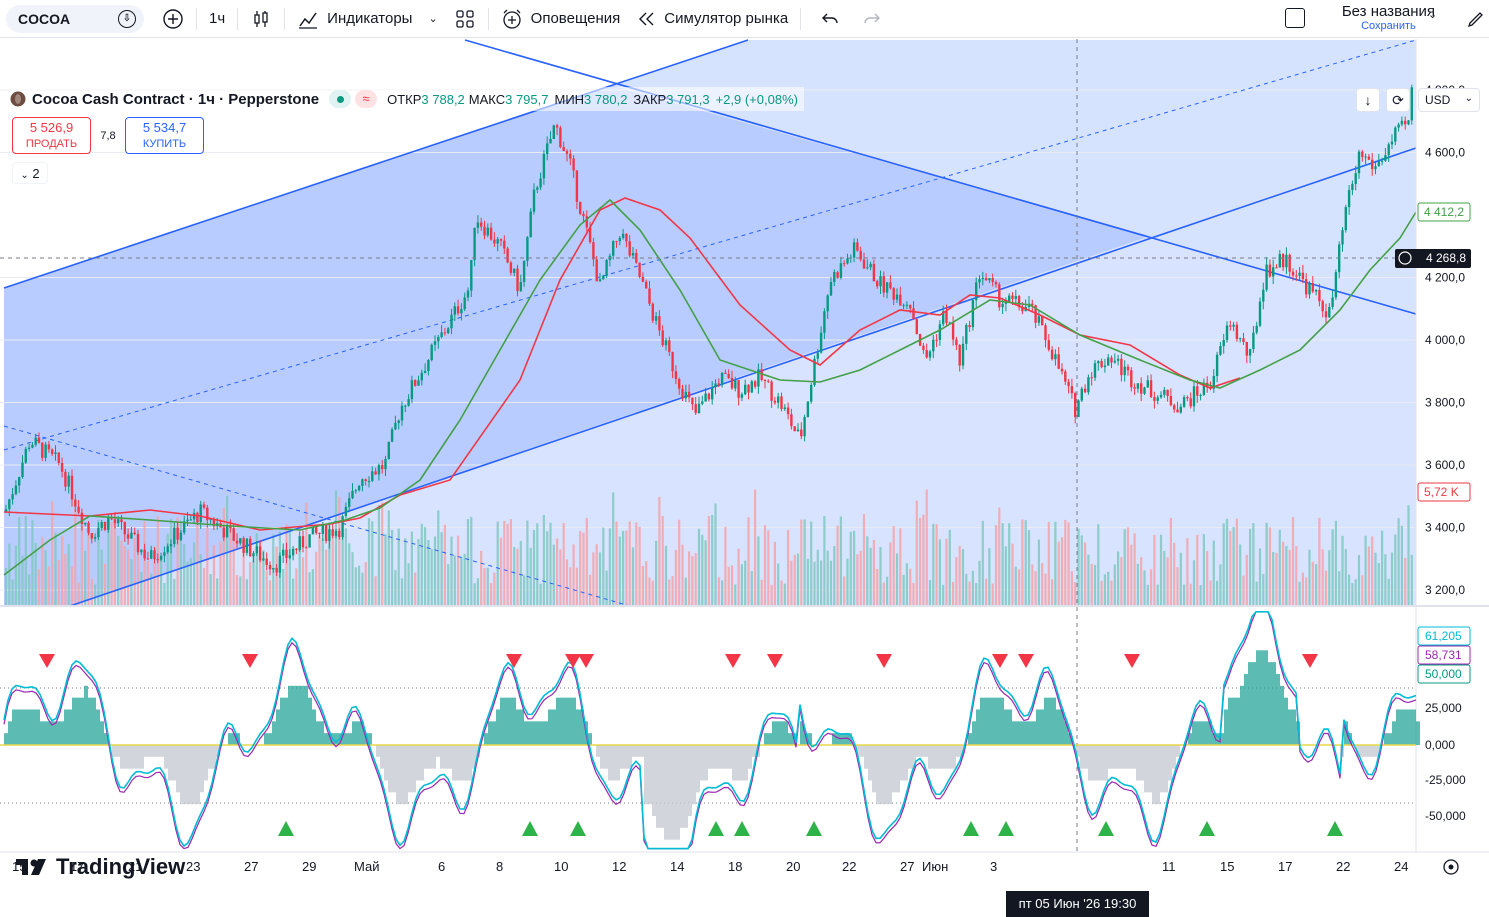 The height and width of the screenshot is (917, 1489). What do you see at coordinates (51, 135) in the screenshot?
I see `sell-button: 5 526,9 ПРОДАТЬ` at bounding box center [51, 135].